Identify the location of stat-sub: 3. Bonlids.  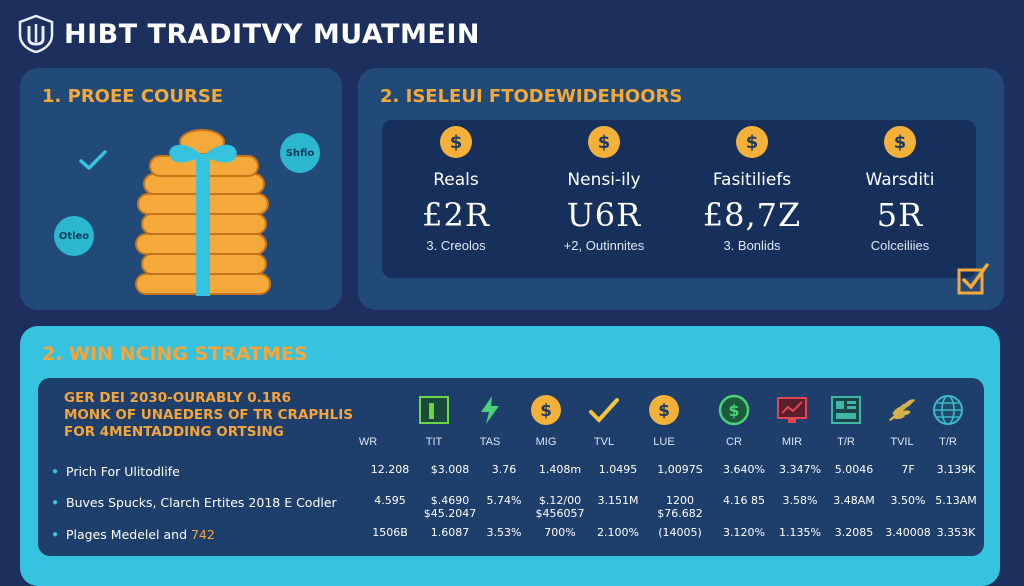
(752, 245).